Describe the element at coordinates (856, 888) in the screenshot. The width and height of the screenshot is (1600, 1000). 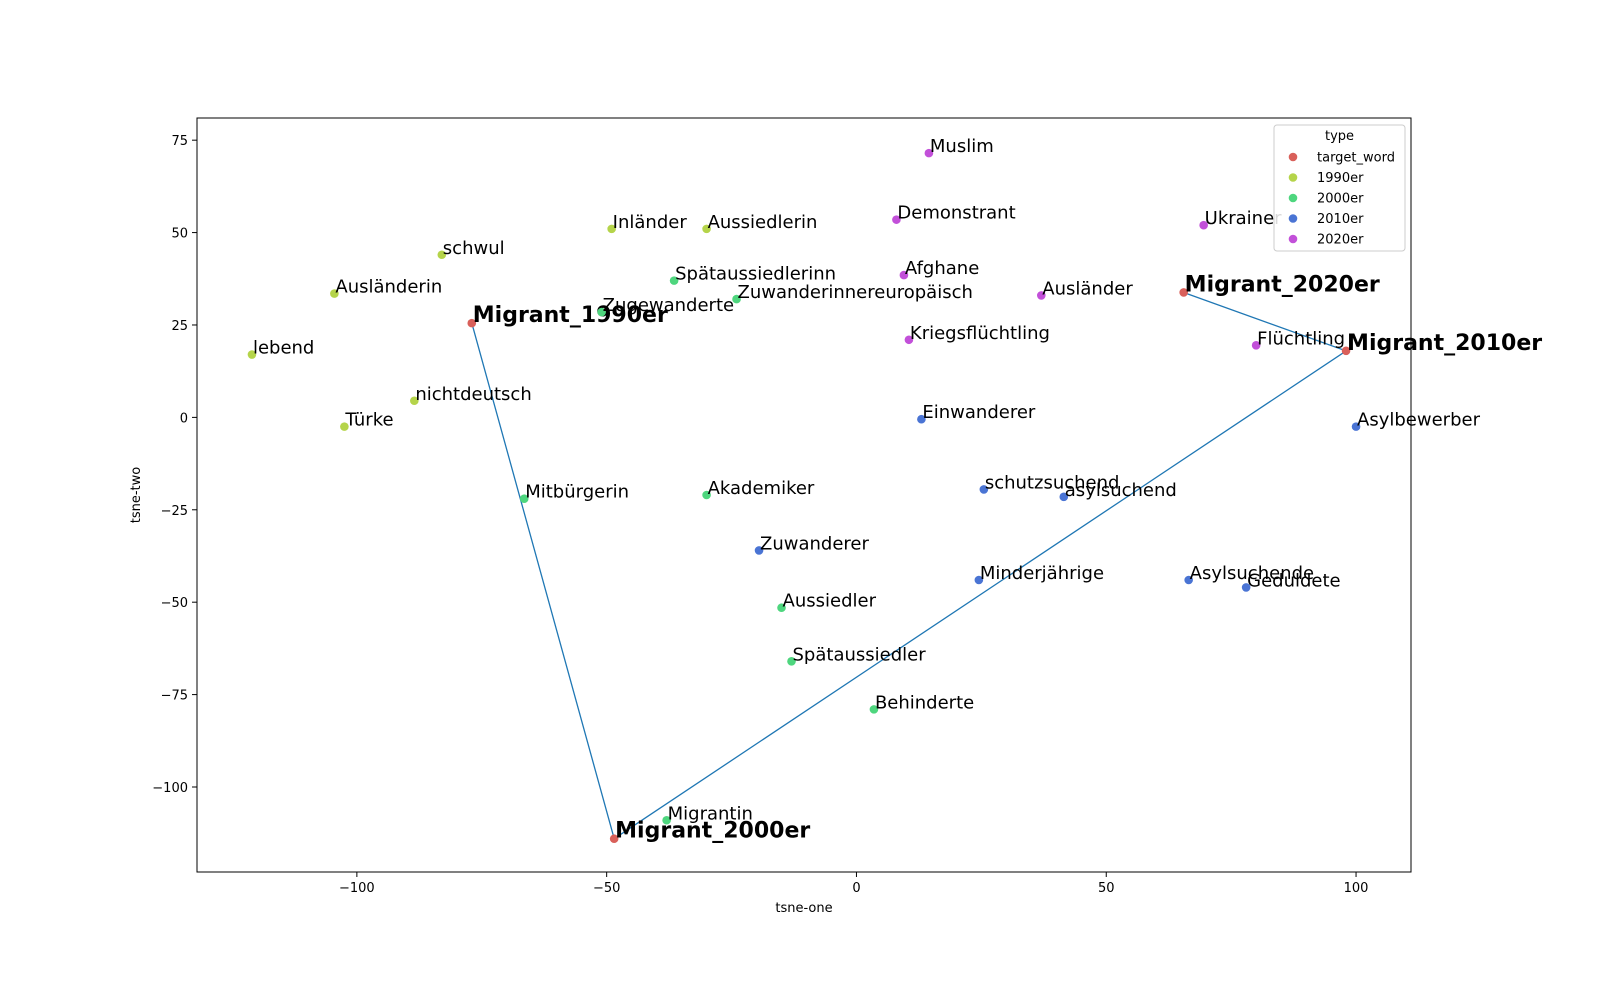
I see `x-tick-label: 0` at that location.